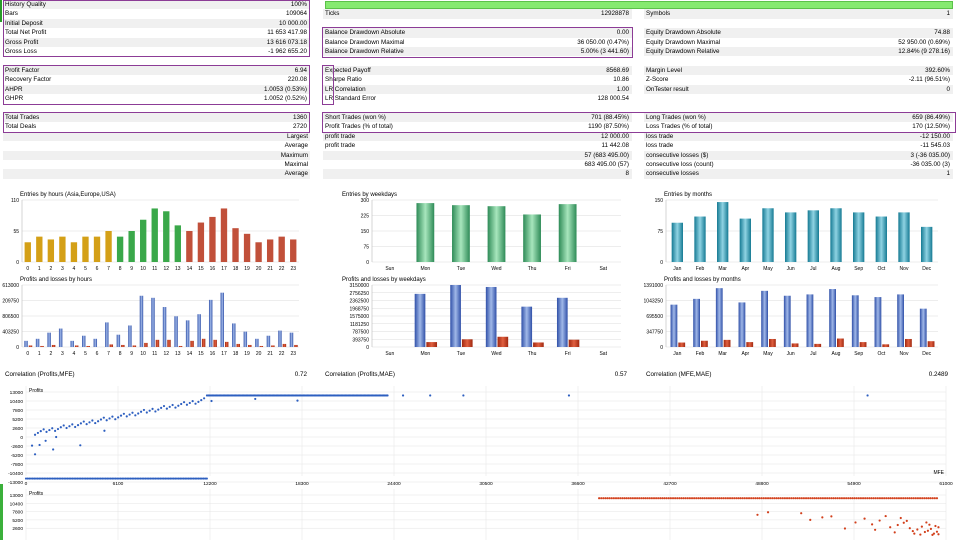 The width and height of the screenshot is (960, 542). Describe the element at coordinates (299, 127) in the screenshot. I see `summary-value: 2720` at that location.